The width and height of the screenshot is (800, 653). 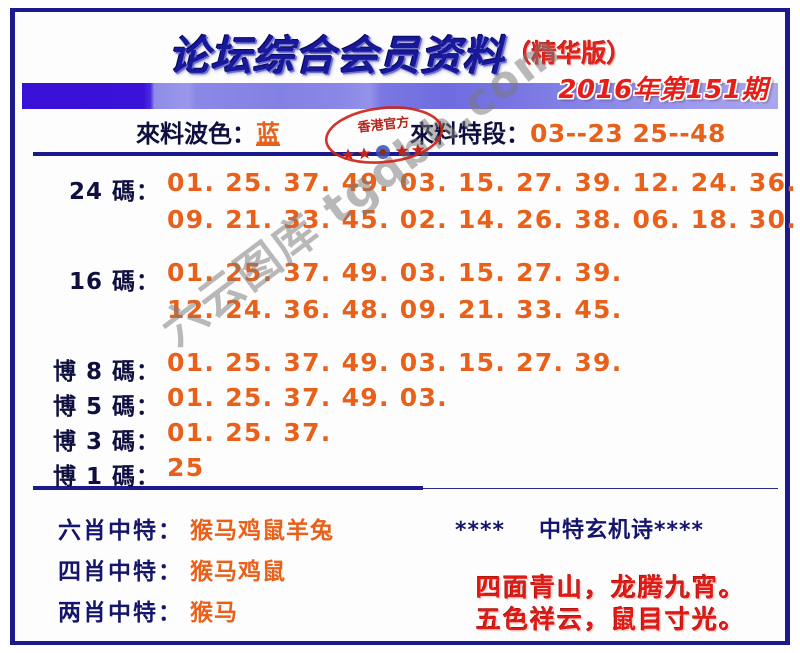 I want to click on code-values-bo8: 01. 25. 37. 49. 03. 15. 27. 39., so click(x=395, y=362).